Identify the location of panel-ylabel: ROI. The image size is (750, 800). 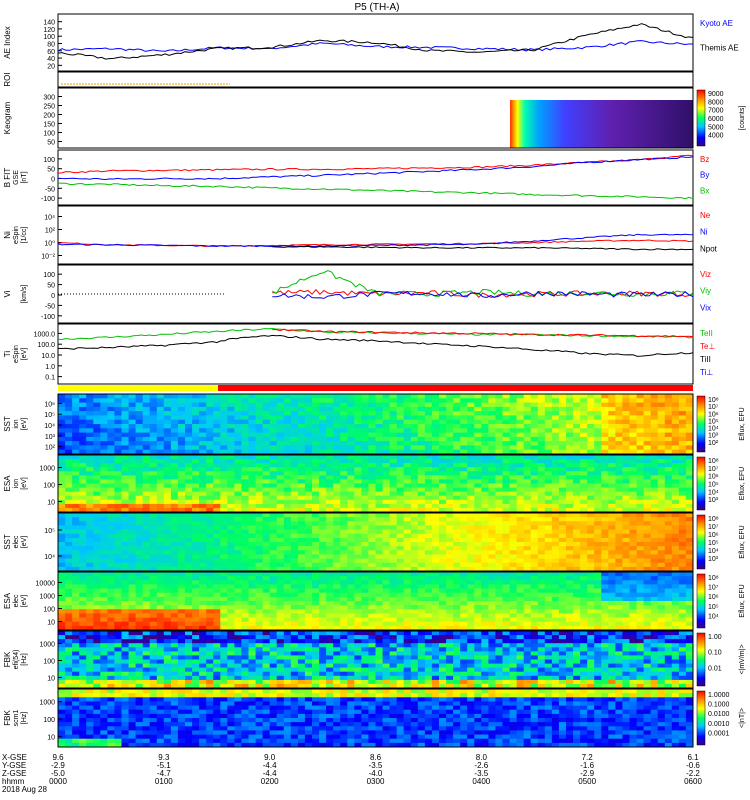
(7, 79).